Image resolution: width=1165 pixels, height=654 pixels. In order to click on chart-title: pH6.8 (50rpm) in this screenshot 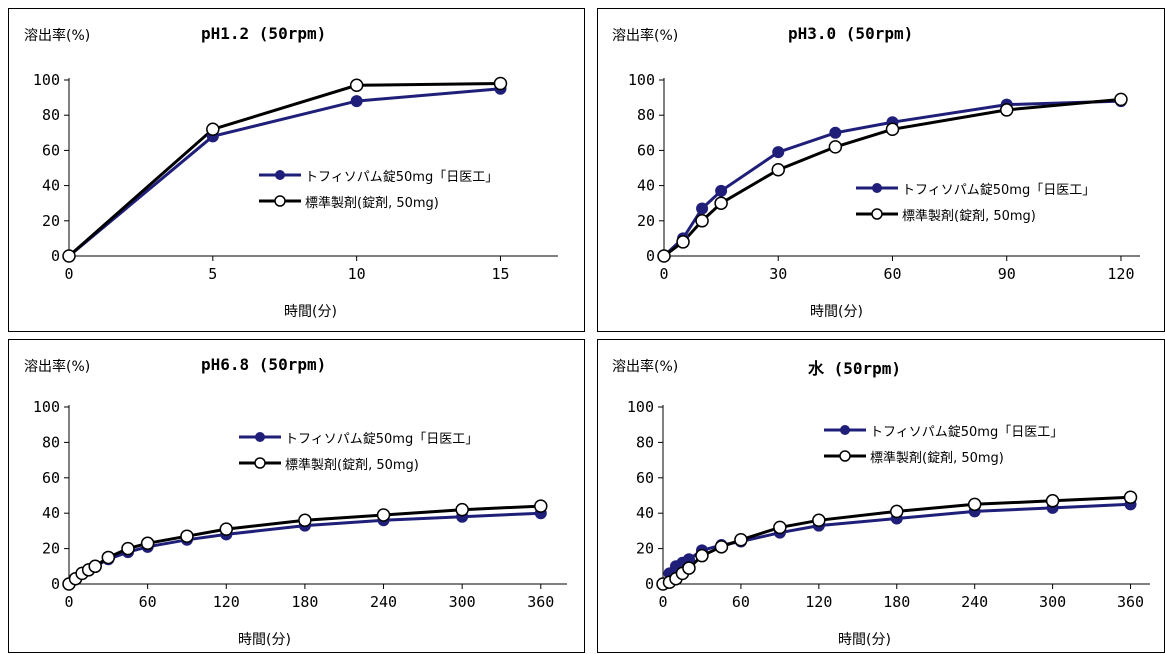, I will do `click(264, 364)`.